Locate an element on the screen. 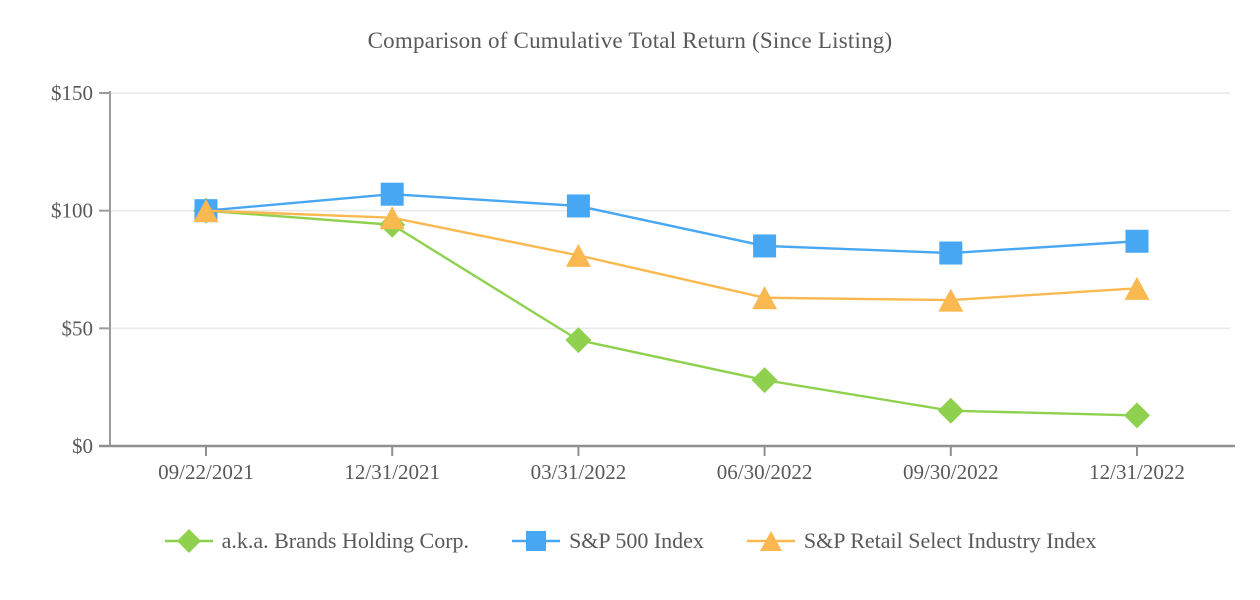 The width and height of the screenshot is (1260, 600). x-tick-label-09-22-2021: 09/22/2021 is located at coordinates (206, 472).